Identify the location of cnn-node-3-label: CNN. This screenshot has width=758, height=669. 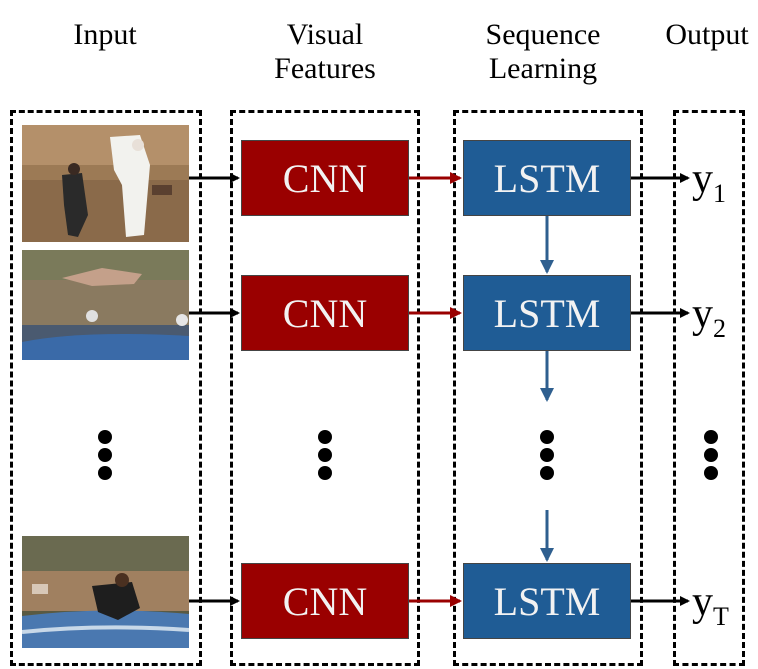
(325, 601).